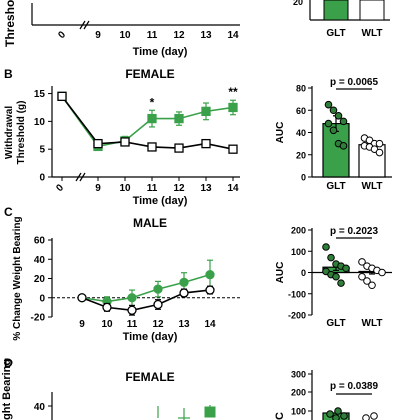 This screenshot has width=420, height=420. What do you see at coordinates (7, 389) in the screenshot?
I see `panel-d-ylabel: ght Bearing` at bounding box center [7, 389].